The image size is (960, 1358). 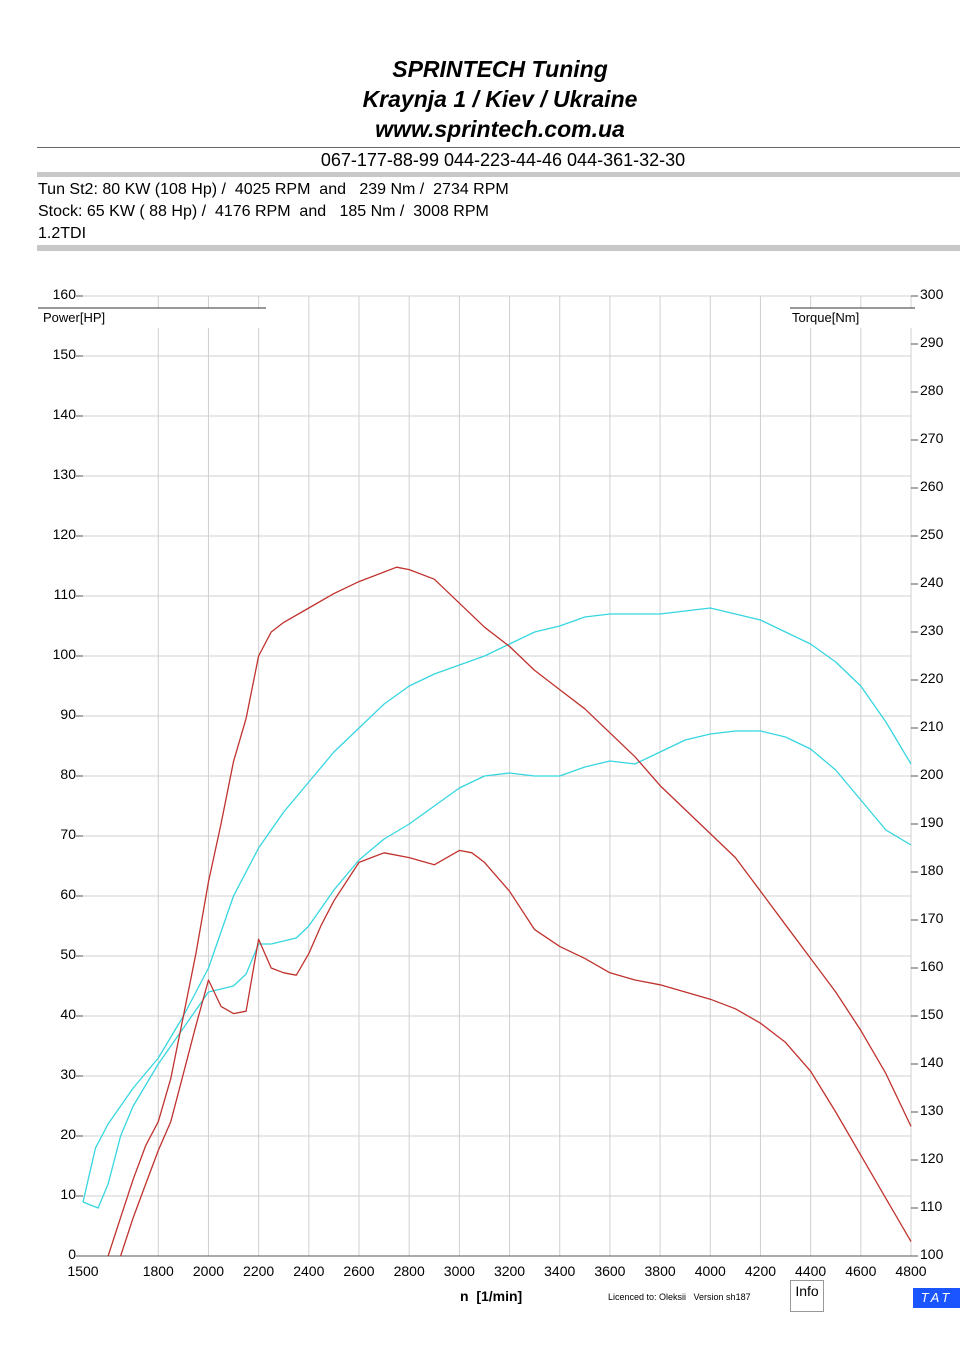 What do you see at coordinates (932, 774) in the screenshot?
I see `y-tick-label-right: 200` at bounding box center [932, 774].